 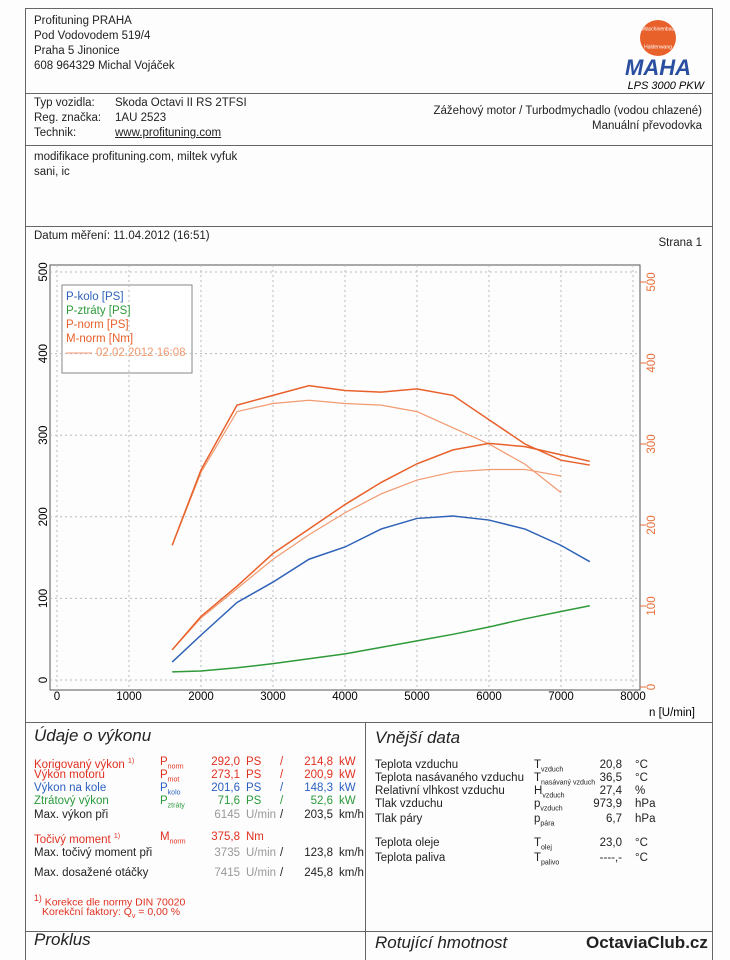 I want to click on y2-tick-label: 300, so click(x=652, y=443).